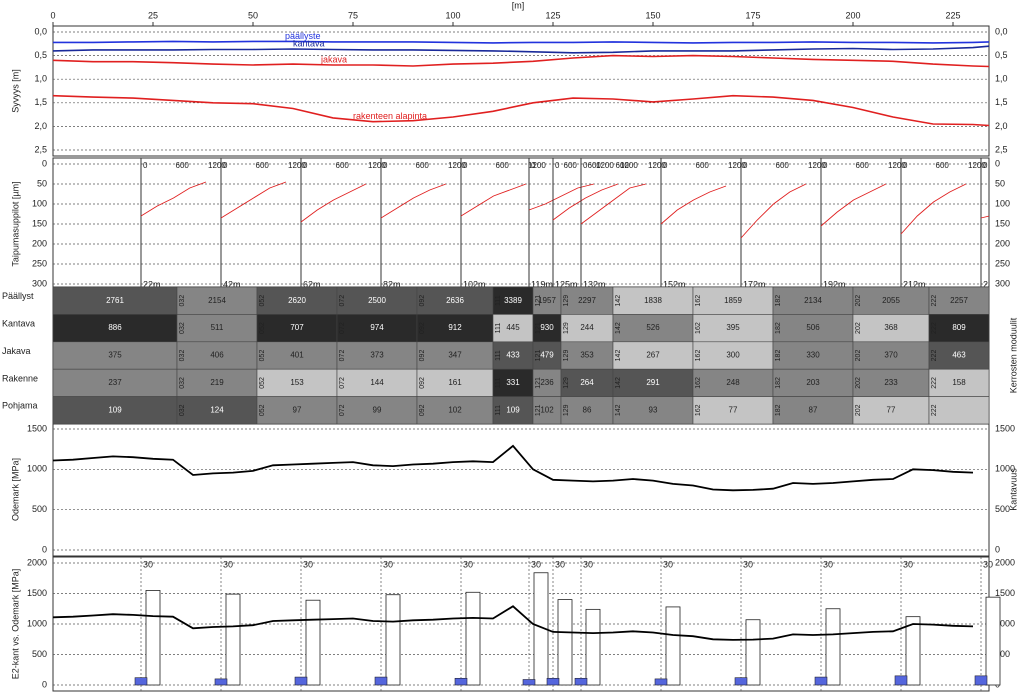  Describe the element at coordinates (342, 383) in the screenshot. I see `segment-label: 072` at that location.